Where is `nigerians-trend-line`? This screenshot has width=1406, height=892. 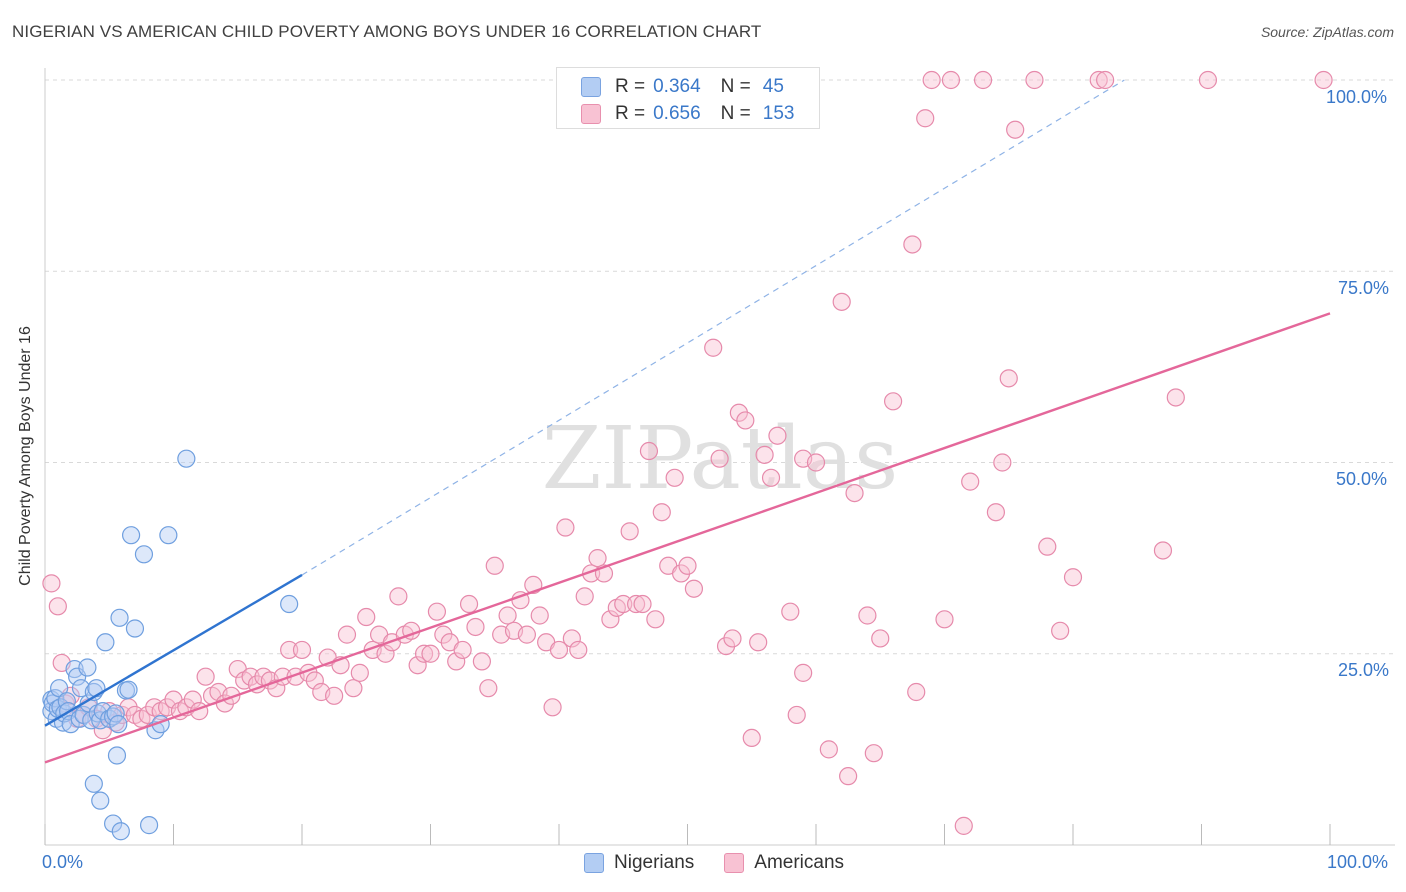
nigerians-trend-line is located at coordinates (173, 650).